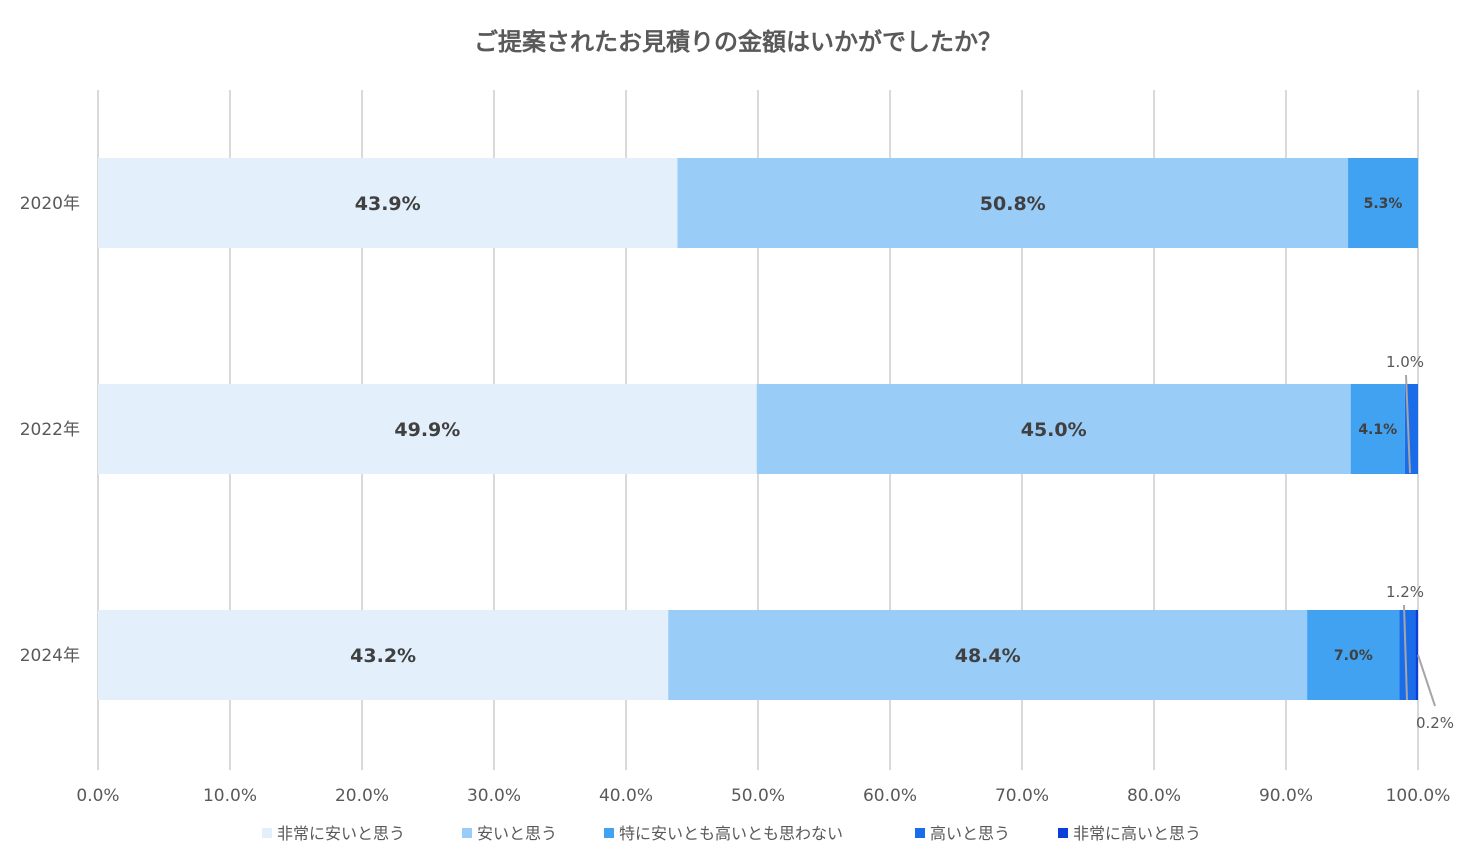 The image size is (1477, 866). I want to click on data-label: 50.8%, so click(1013, 204).